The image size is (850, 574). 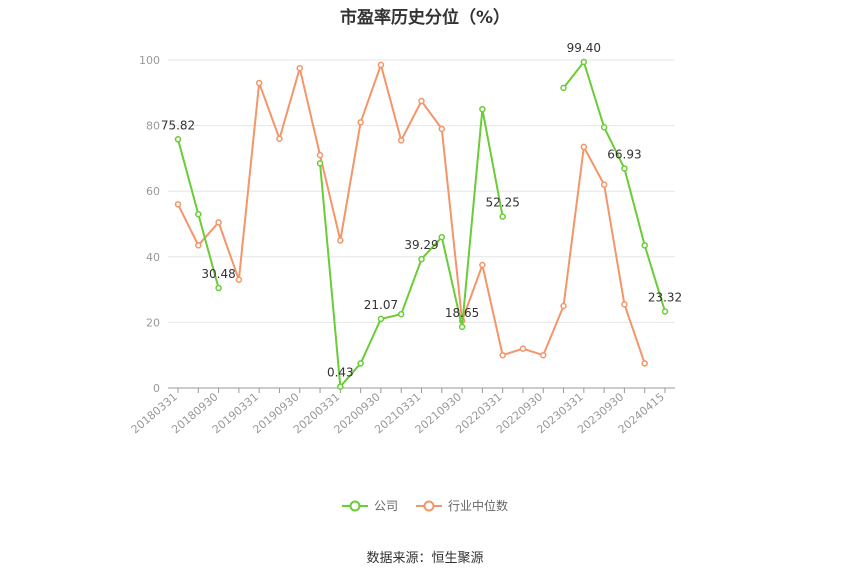 What do you see at coordinates (478, 506) in the screenshot?
I see `legend-industry-label: 行业中位数` at bounding box center [478, 506].